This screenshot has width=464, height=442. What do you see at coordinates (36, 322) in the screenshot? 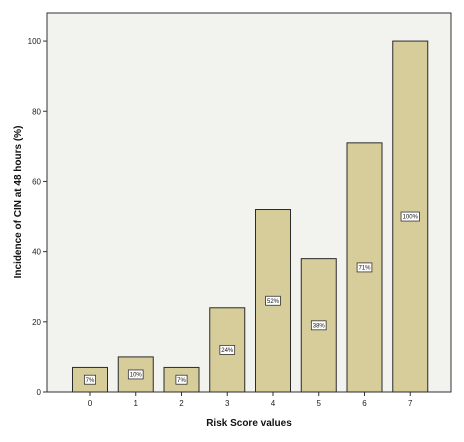
I see `y-tick-label: 20` at bounding box center [36, 322].